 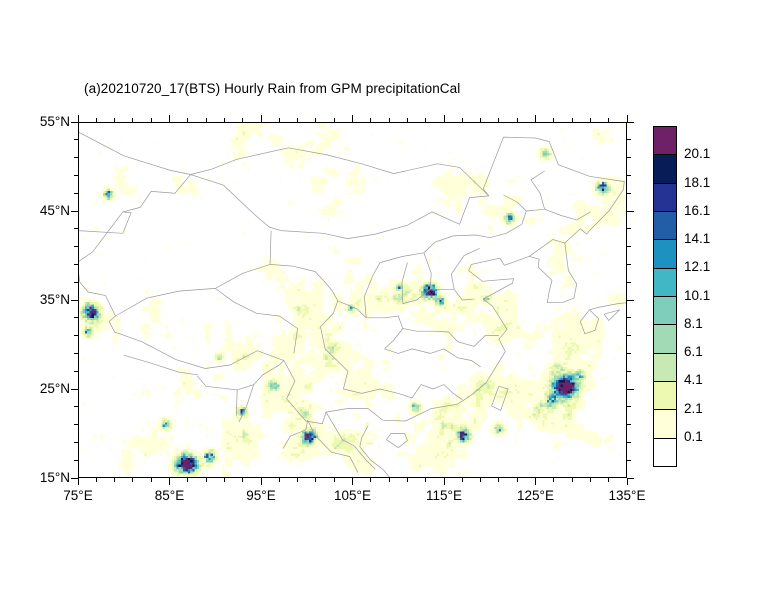 What do you see at coordinates (535, 495) in the screenshot?
I see `x-axis-tick-label: 125°E` at bounding box center [535, 495].